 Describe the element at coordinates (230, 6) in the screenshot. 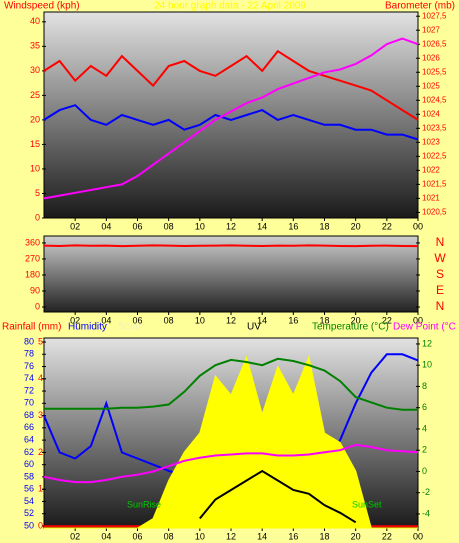

I see `chart-title: 24 hour graph data - 22 April 2009` at that location.